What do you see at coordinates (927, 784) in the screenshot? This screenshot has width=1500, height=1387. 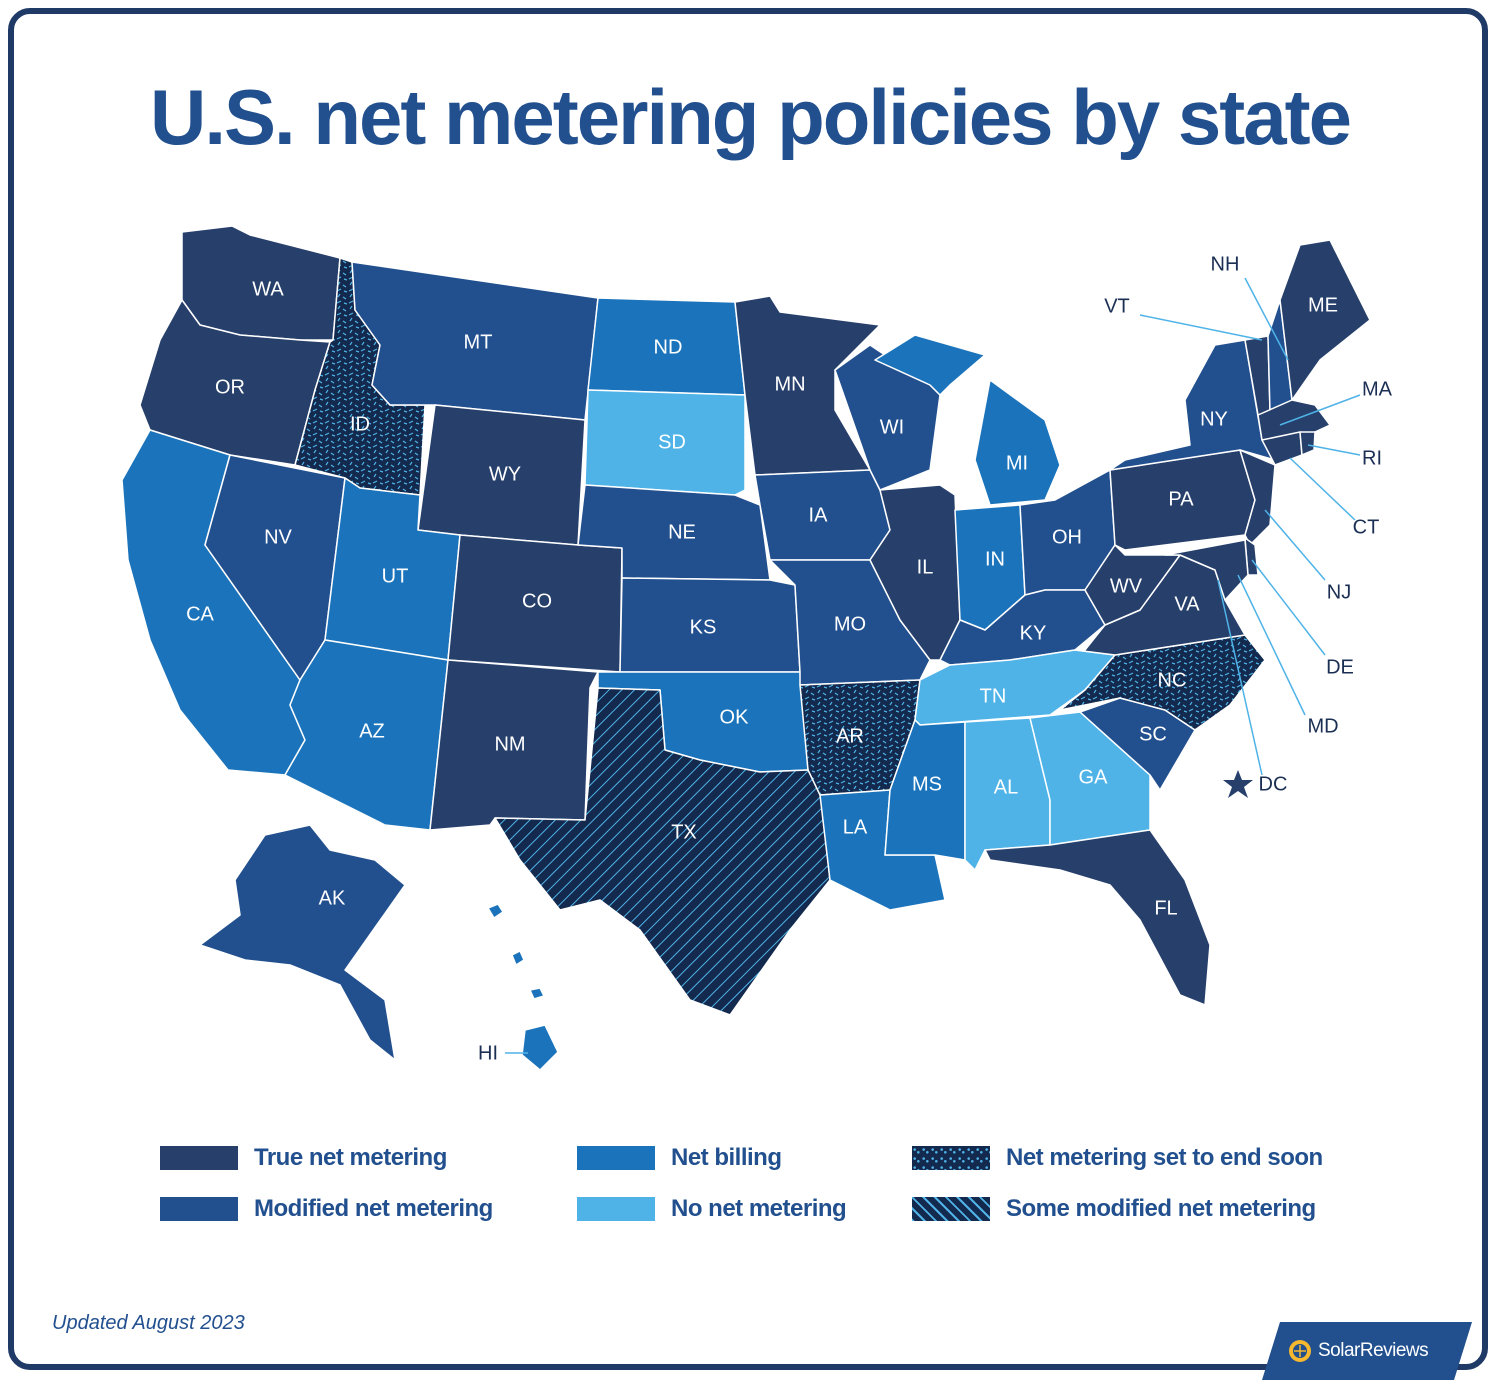 I see `label-ms: MS` at bounding box center [927, 784].